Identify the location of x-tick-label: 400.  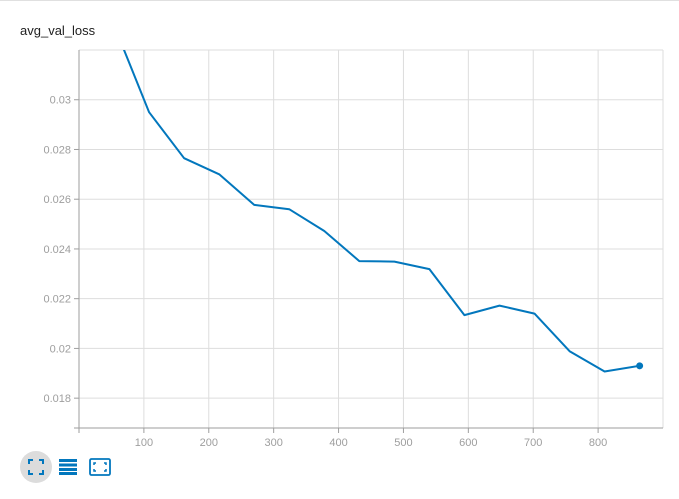
(338, 443).